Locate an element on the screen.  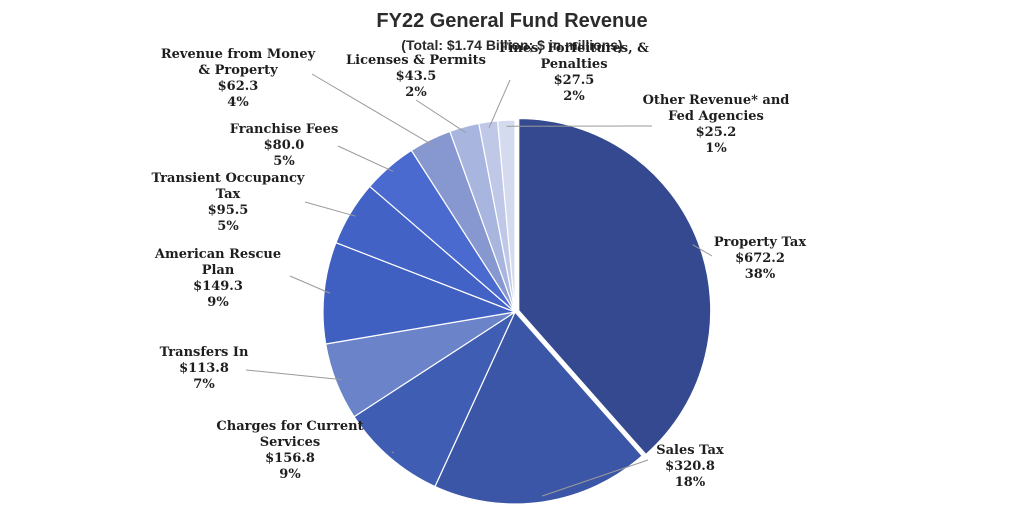
label-transfers-in: Transfers In $113.8 7% is located at coordinates (204, 368).